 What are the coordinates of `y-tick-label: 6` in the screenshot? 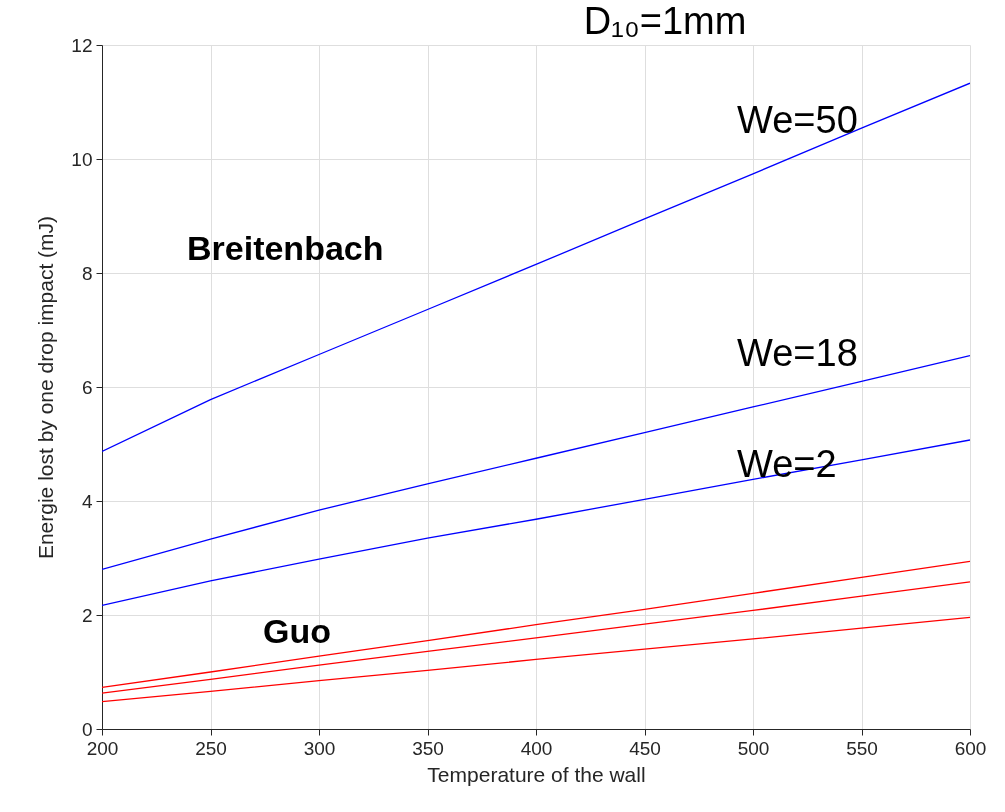 It's located at (87, 387).